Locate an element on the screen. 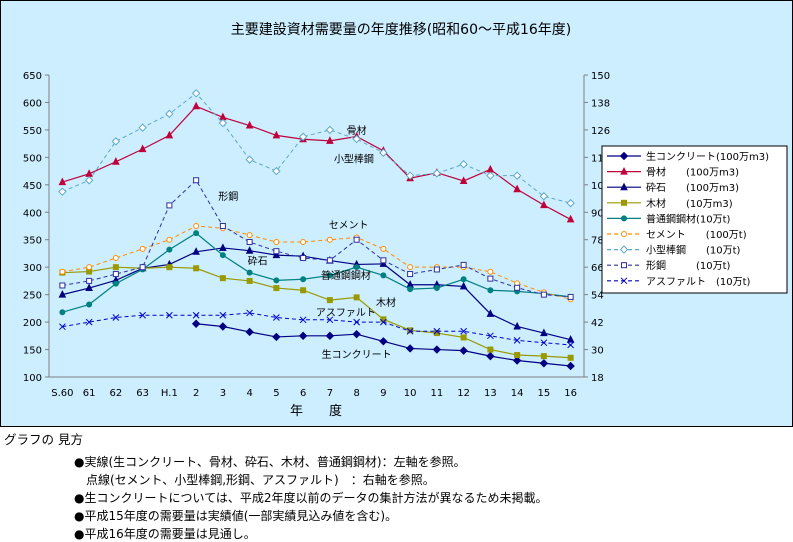  left-axis-tick-label: 400 is located at coordinates (32, 213).